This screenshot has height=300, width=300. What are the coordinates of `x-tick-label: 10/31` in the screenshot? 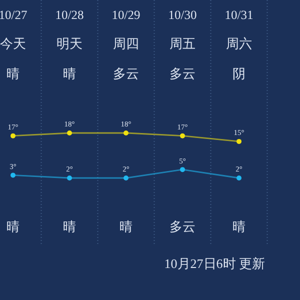 It's located at (239, 15).